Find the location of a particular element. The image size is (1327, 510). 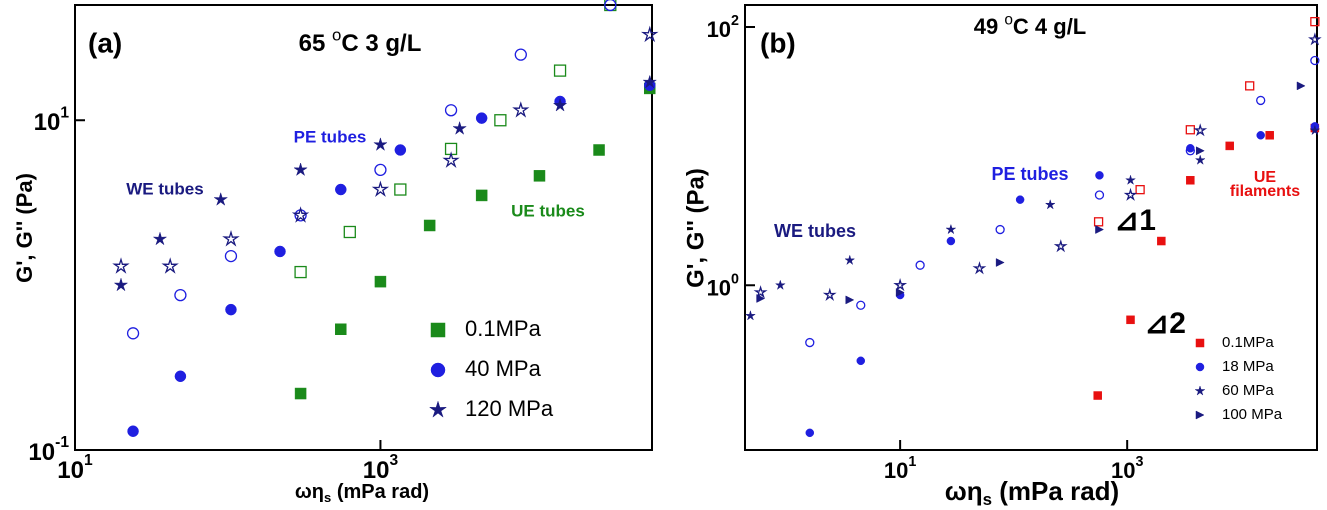

chart-title: 65 oC 3 g/L is located at coordinates (360, 41).